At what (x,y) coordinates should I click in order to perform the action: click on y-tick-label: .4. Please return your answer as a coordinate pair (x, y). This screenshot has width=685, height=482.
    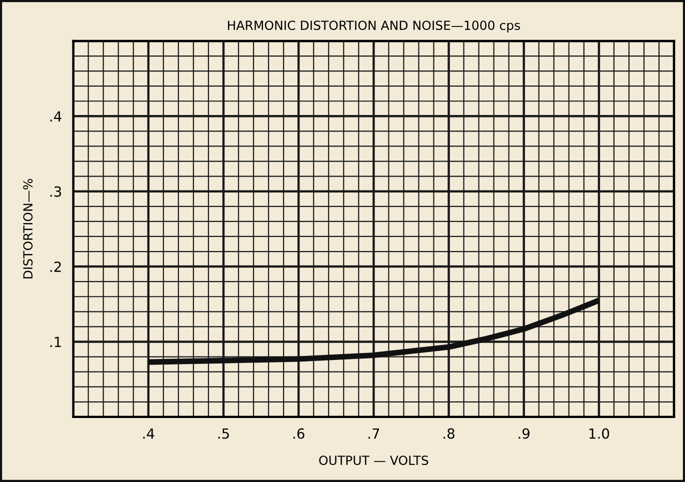
    Looking at the image, I should click on (56, 116).